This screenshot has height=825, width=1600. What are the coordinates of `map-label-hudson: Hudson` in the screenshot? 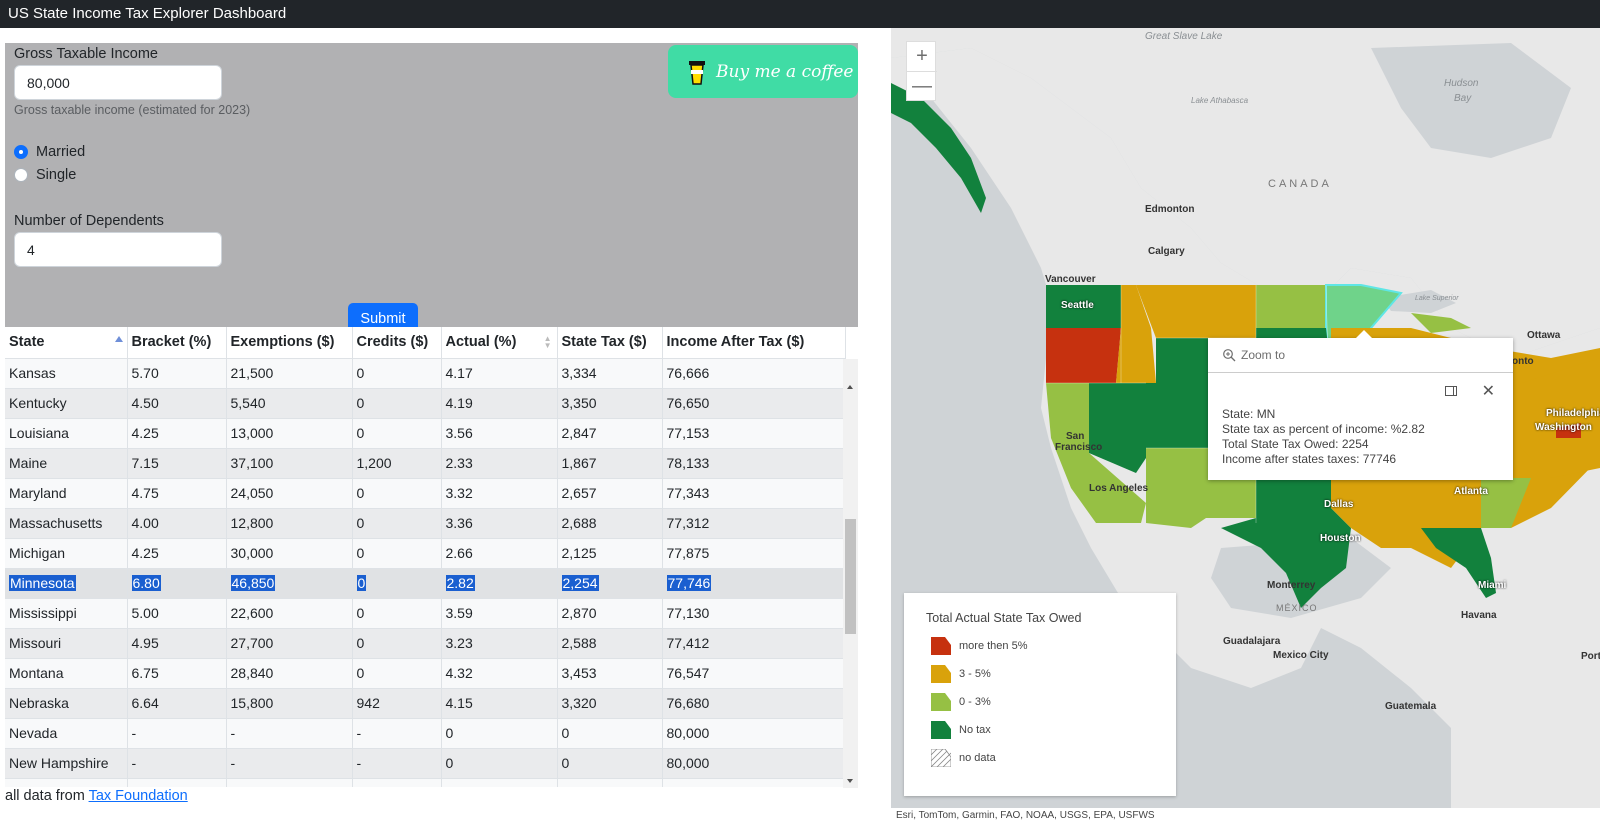 It's located at (1461, 83).